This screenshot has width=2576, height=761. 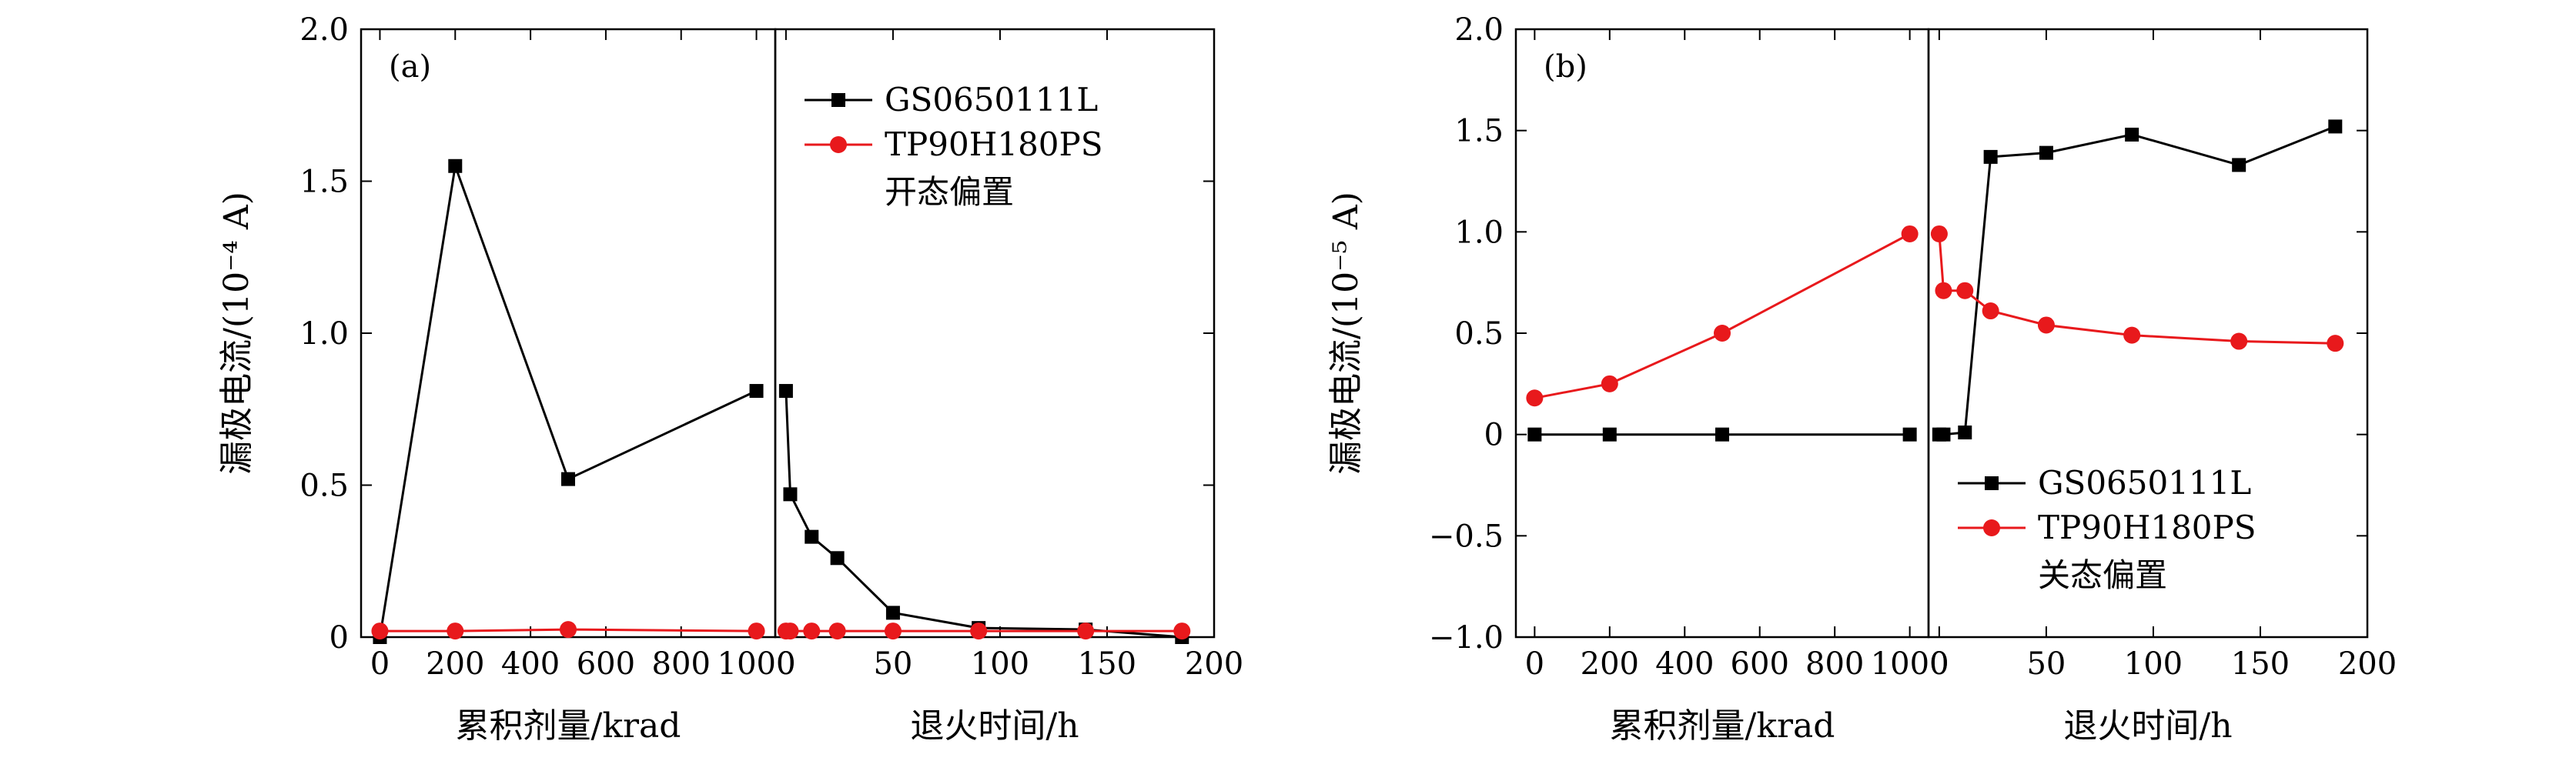 I want to click on legend-note: 开态偏置, so click(x=949, y=192).